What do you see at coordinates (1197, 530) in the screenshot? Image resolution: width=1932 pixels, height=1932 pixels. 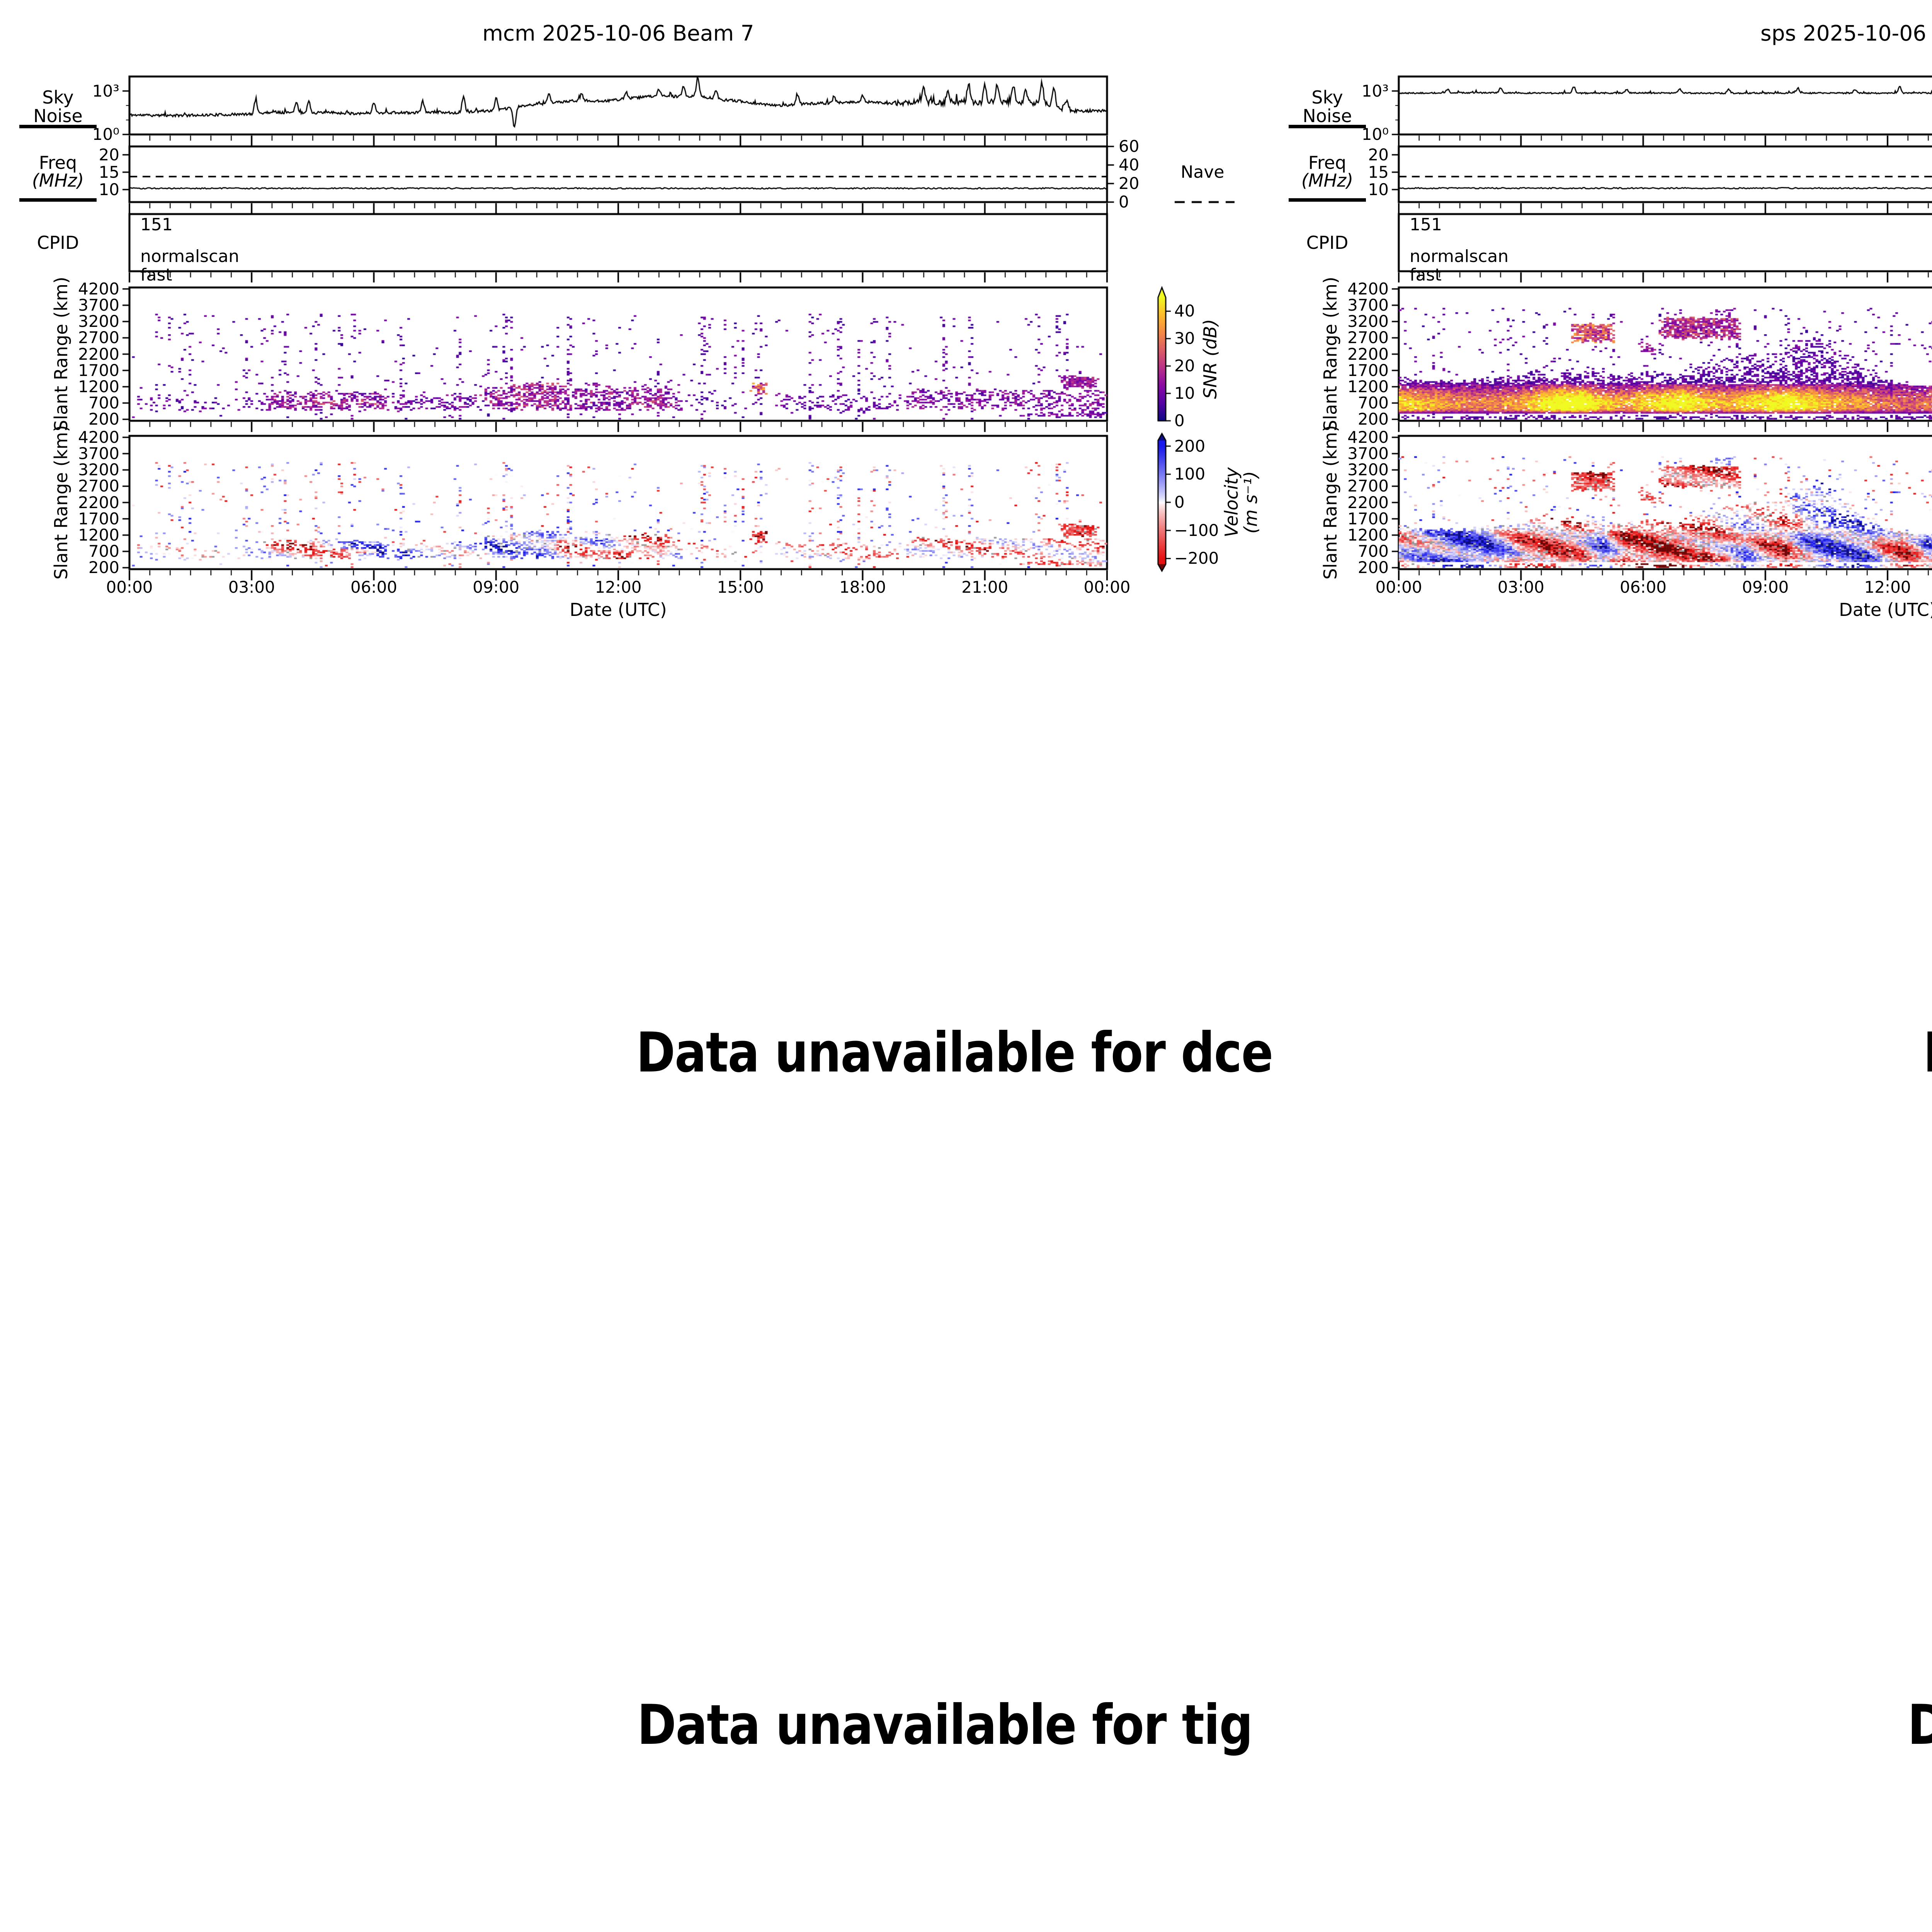 I see `velocity-colorbar-tick-mcm: −100` at bounding box center [1197, 530].